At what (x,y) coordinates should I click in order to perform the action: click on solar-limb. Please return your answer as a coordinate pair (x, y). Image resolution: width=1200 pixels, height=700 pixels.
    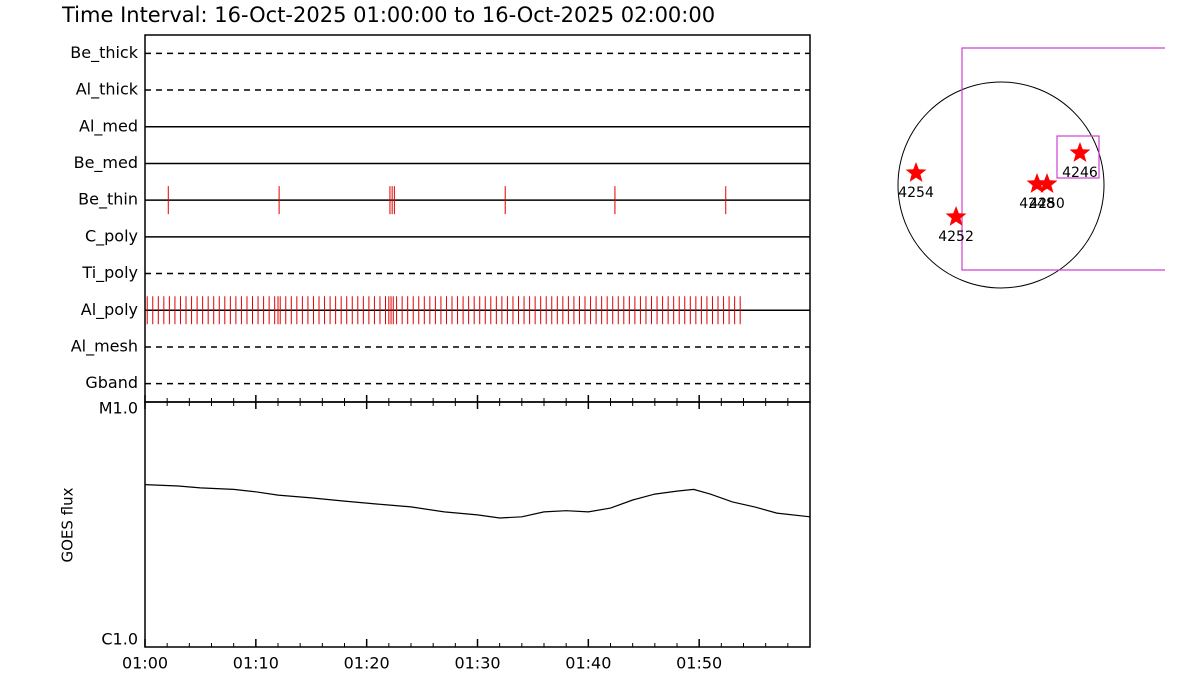
    Looking at the image, I should click on (1001, 185).